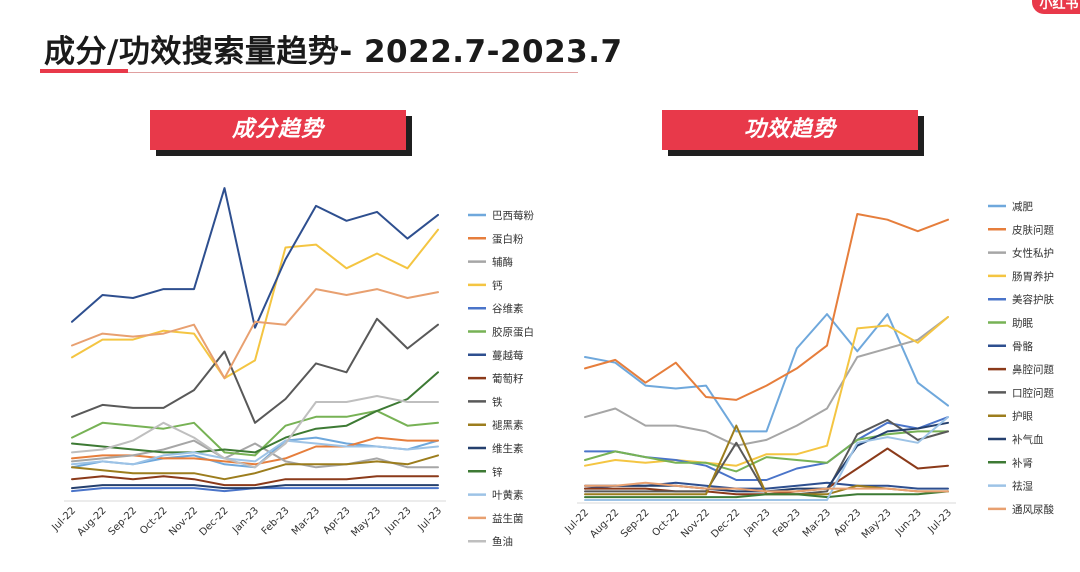 This screenshot has width=1080, height=572. Describe the element at coordinates (84, 71) in the screenshot. I see `title-underline-accent` at that location.